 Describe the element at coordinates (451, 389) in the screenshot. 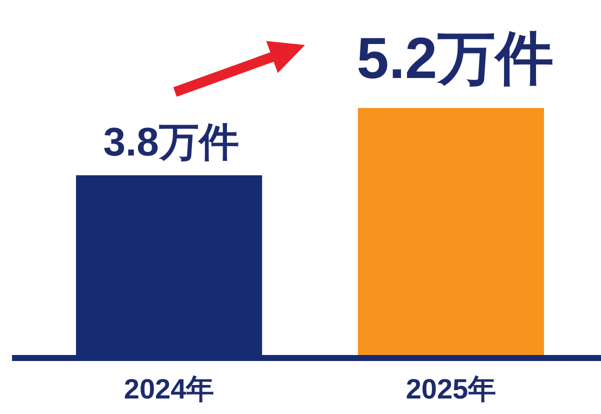

I see `x-tick-label: 2025年` at that location.